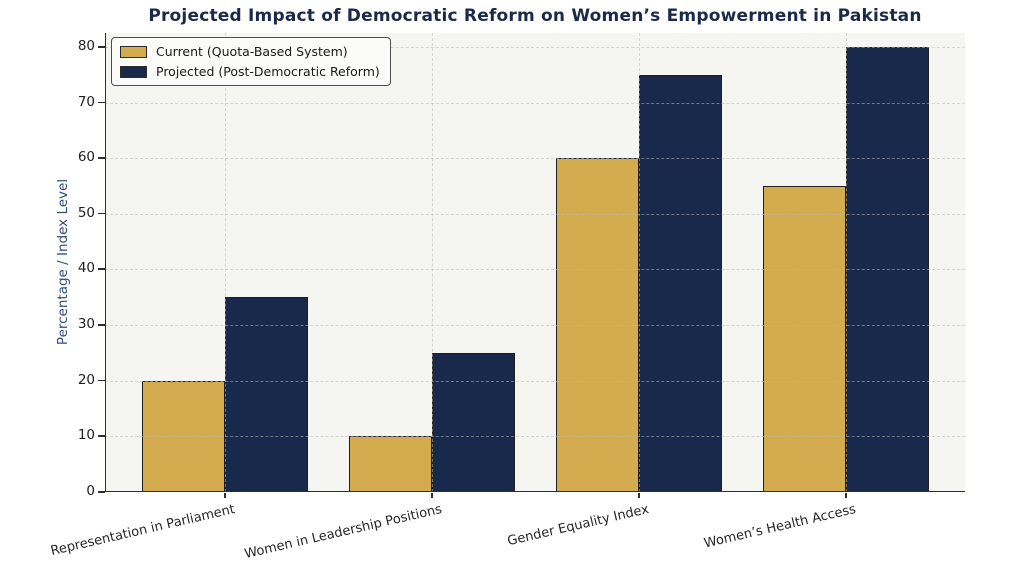 The image size is (1024, 587). What do you see at coordinates (86, 324) in the screenshot?
I see `y-tick-label-30: 30` at bounding box center [86, 324].